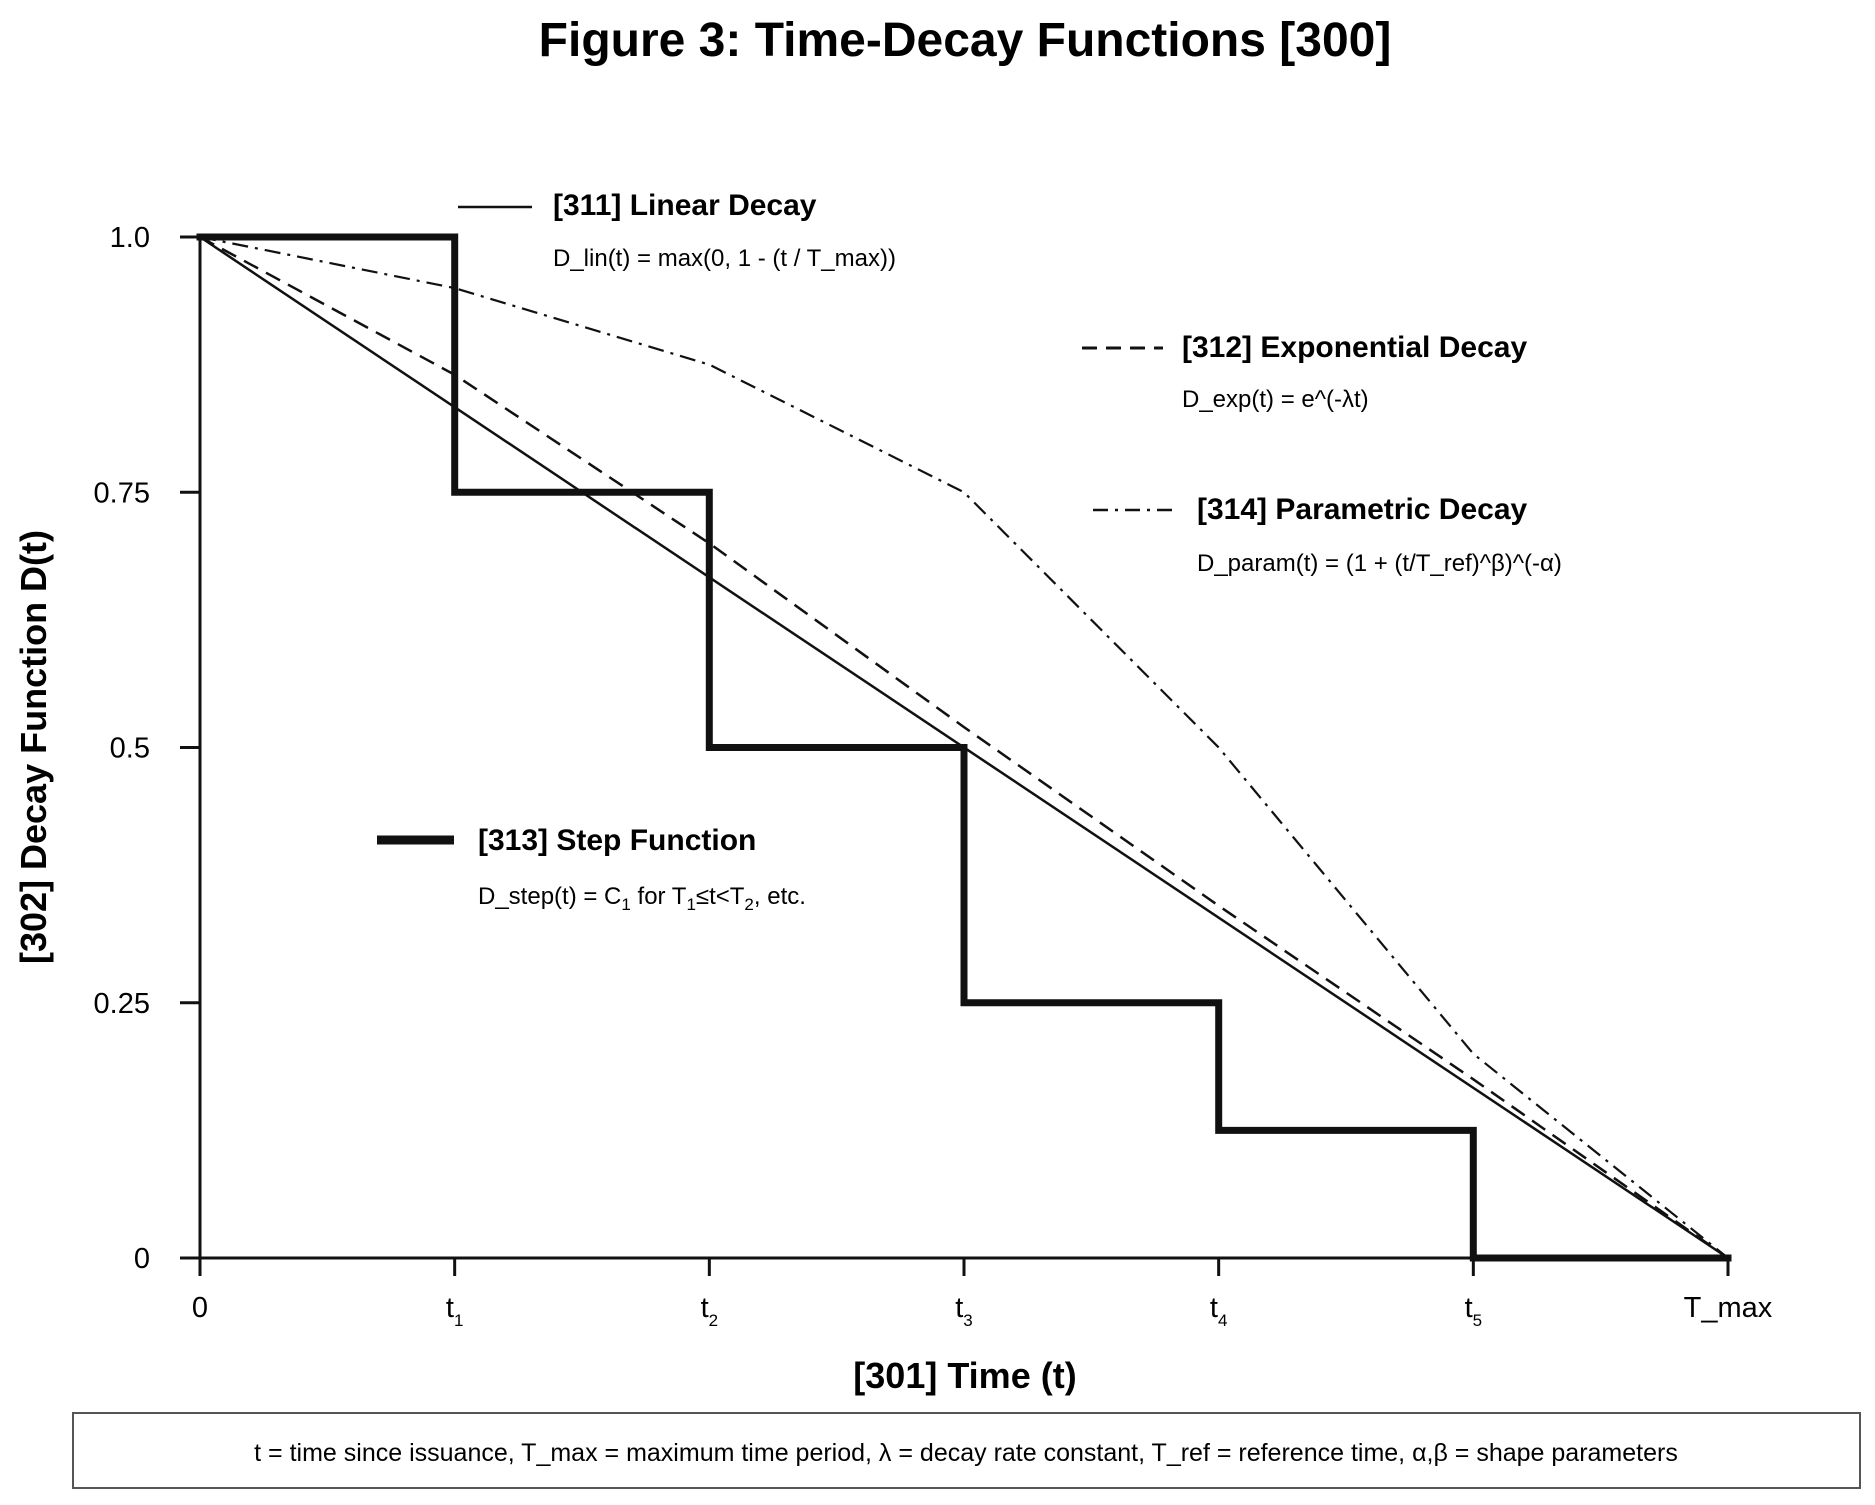 This screenshot has height=1505, width=1875. I want to click on x-axis-ticks: 0 t1 t2 t3 t4 t5 T_max, so click(982, 1294).